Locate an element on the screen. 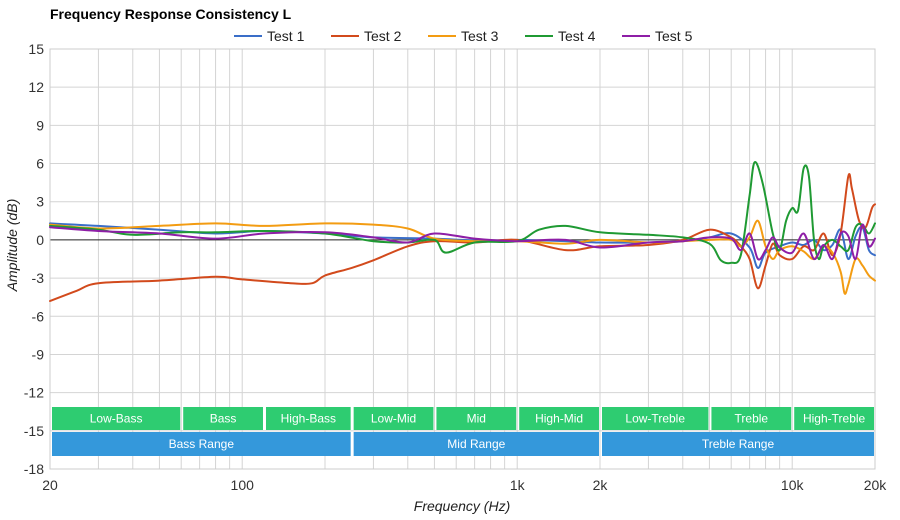 This screenshot has width=900, height=520. sub-range-band-label: Bass is located at coordinates (223, 419).